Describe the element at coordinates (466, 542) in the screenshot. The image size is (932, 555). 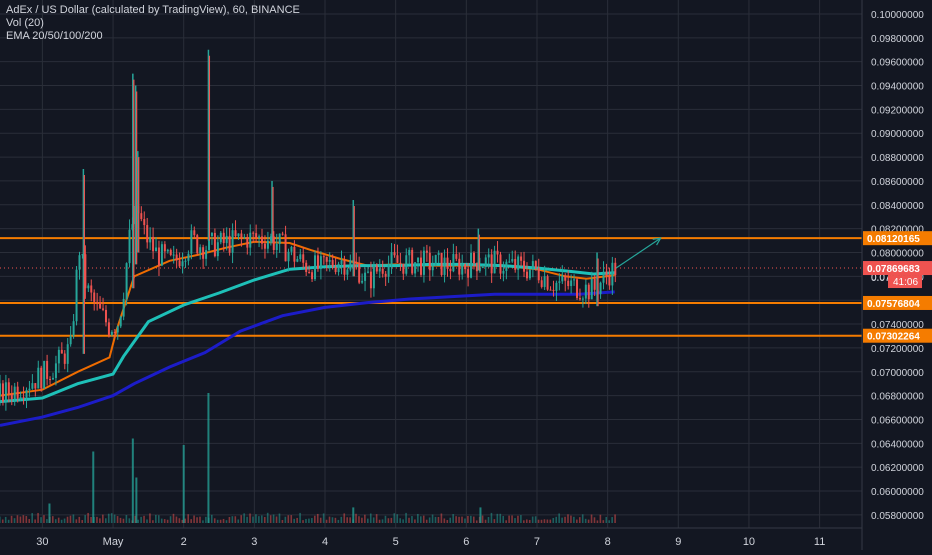
I see `time-tick-label: 6` at that location.